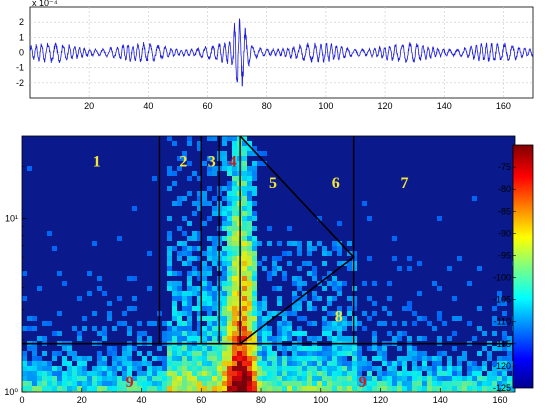 This screenshot has height=412, width=549. Describe the element at coordinates (339, 317) in the screenshot. I see `region-label-8: 8` at that location.